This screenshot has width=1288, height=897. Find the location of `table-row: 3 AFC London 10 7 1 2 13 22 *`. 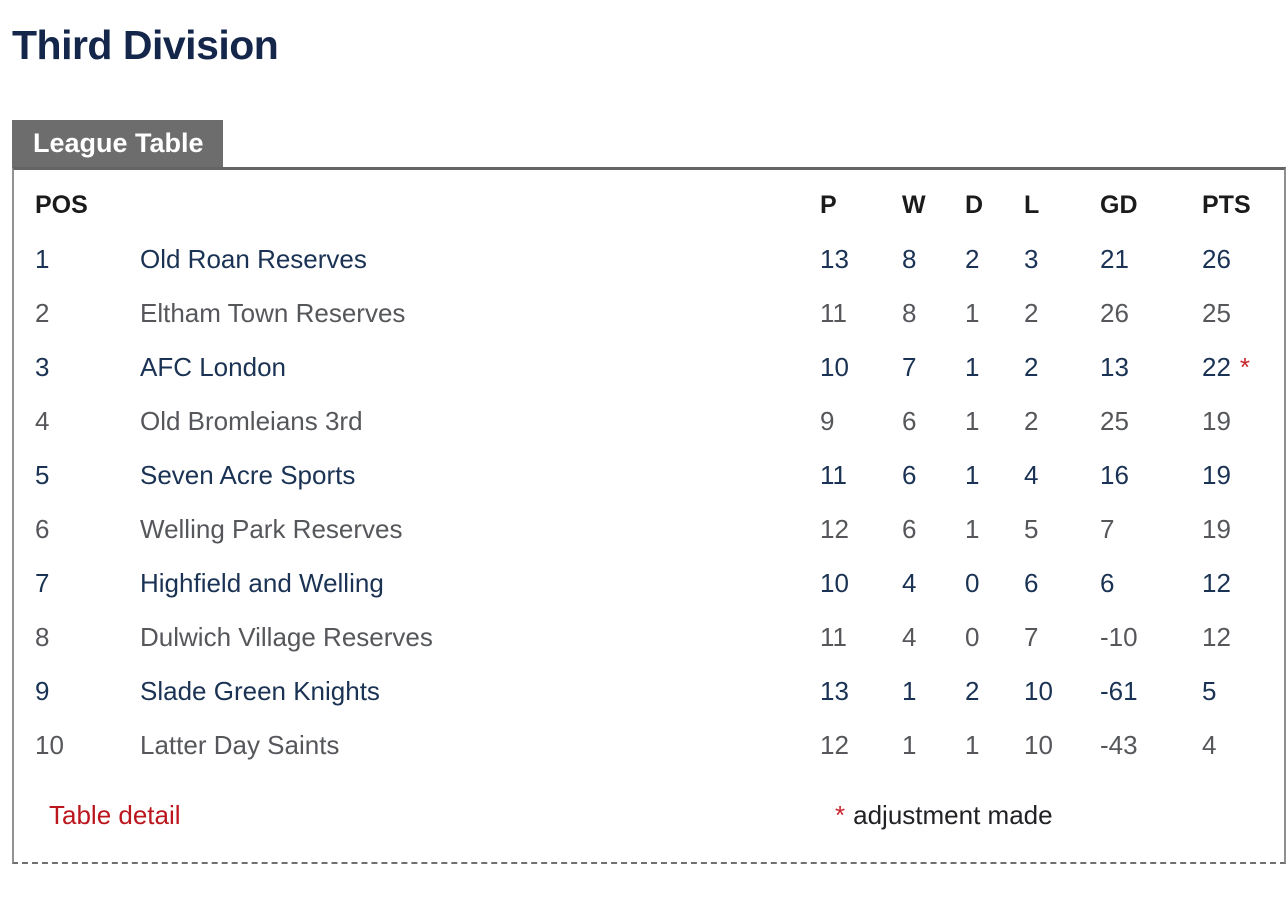

table-row: 3 AFC London 10 7 1 2 13 22 * is located at coordinates (659, 367).